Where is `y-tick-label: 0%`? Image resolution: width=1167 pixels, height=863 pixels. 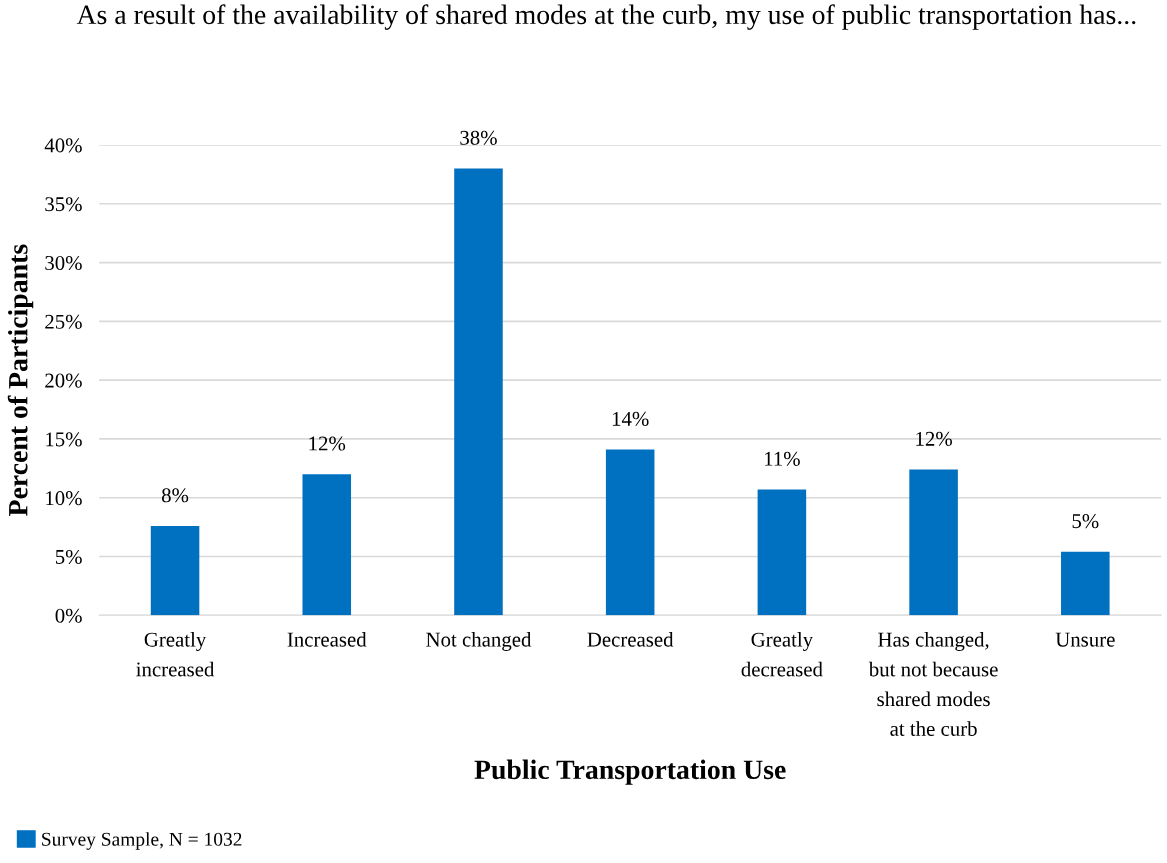
y-tick-label: 0% is located at coordinates (68, 615).